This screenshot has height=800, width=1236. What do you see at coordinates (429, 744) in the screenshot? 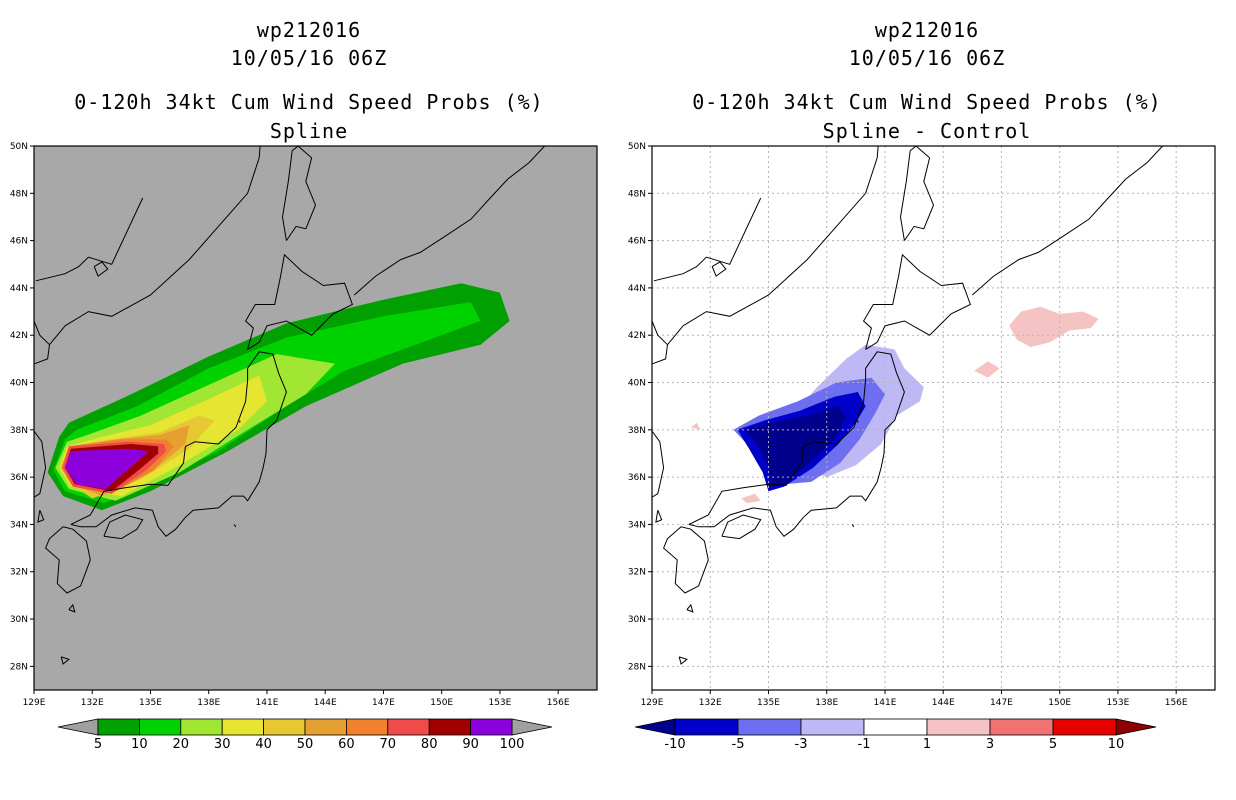
I see `colorbar-label: 80` at bounding box center [429, 744].